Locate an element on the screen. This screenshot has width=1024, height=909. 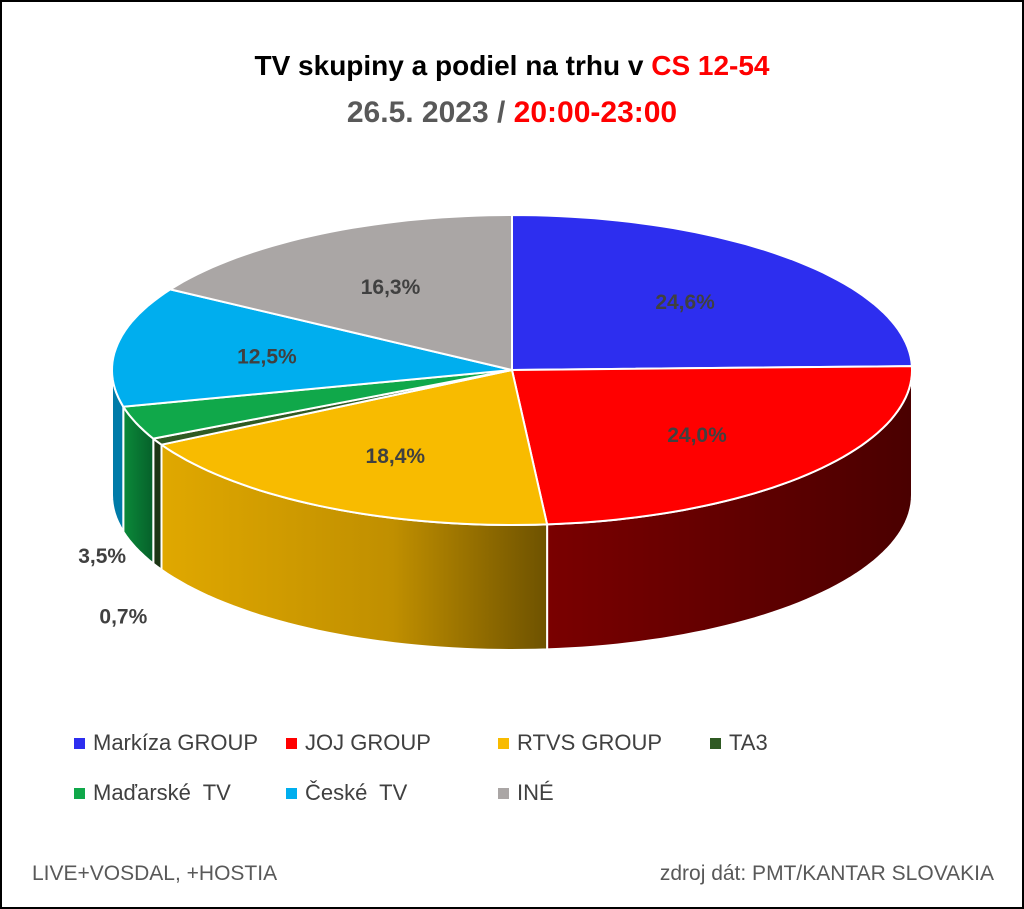
legend-item-markiza: Markíza GROUP is located at coordinates (166, 743).